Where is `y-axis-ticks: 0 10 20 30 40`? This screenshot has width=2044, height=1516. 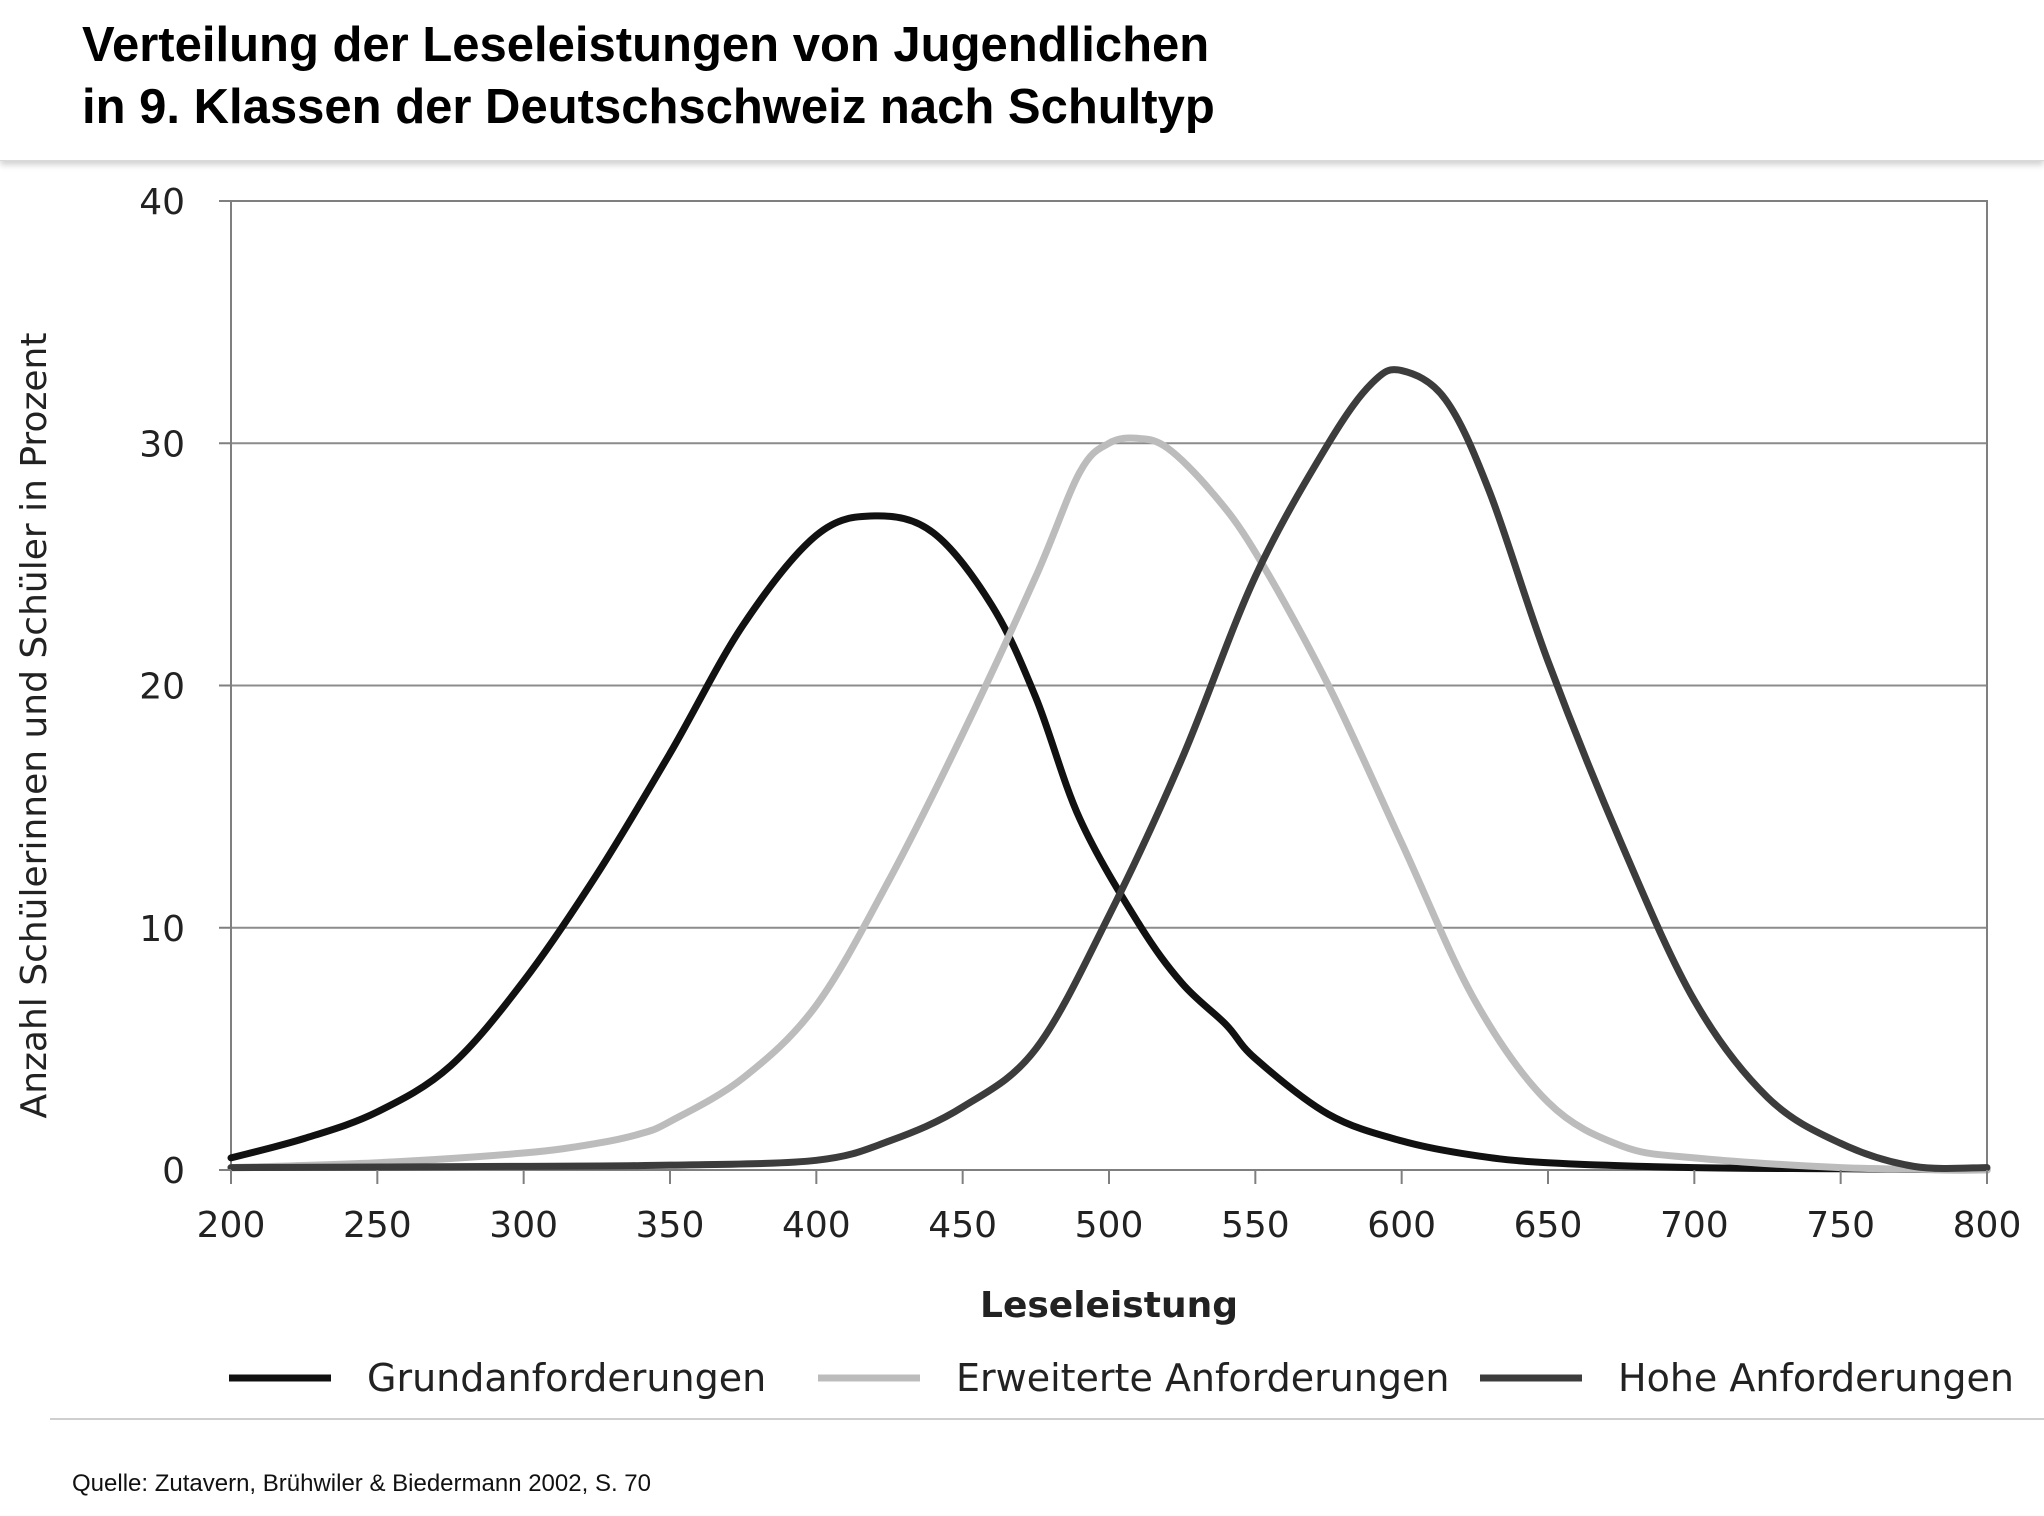 y-axis-ticks: 0 10 20 30 40 is located at coordinates (185, 687).